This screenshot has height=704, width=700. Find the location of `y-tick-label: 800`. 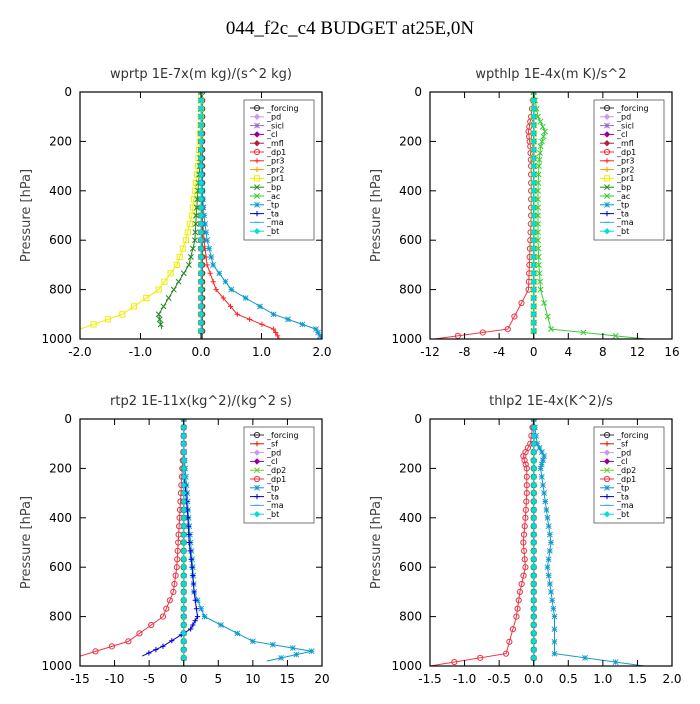

y-tick-label: 800 is located at coordinates (60, 617).